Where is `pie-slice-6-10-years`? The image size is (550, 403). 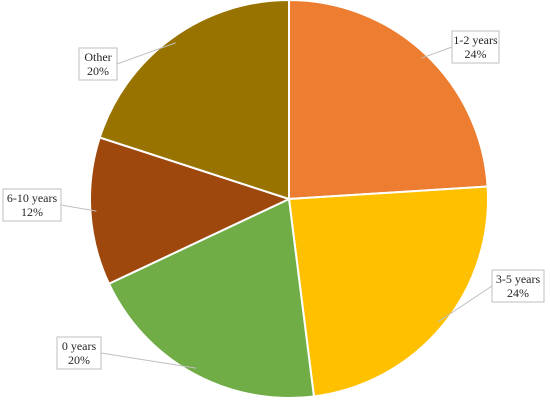
pie-slice-6-10-years is located at coordinates (190, 211).